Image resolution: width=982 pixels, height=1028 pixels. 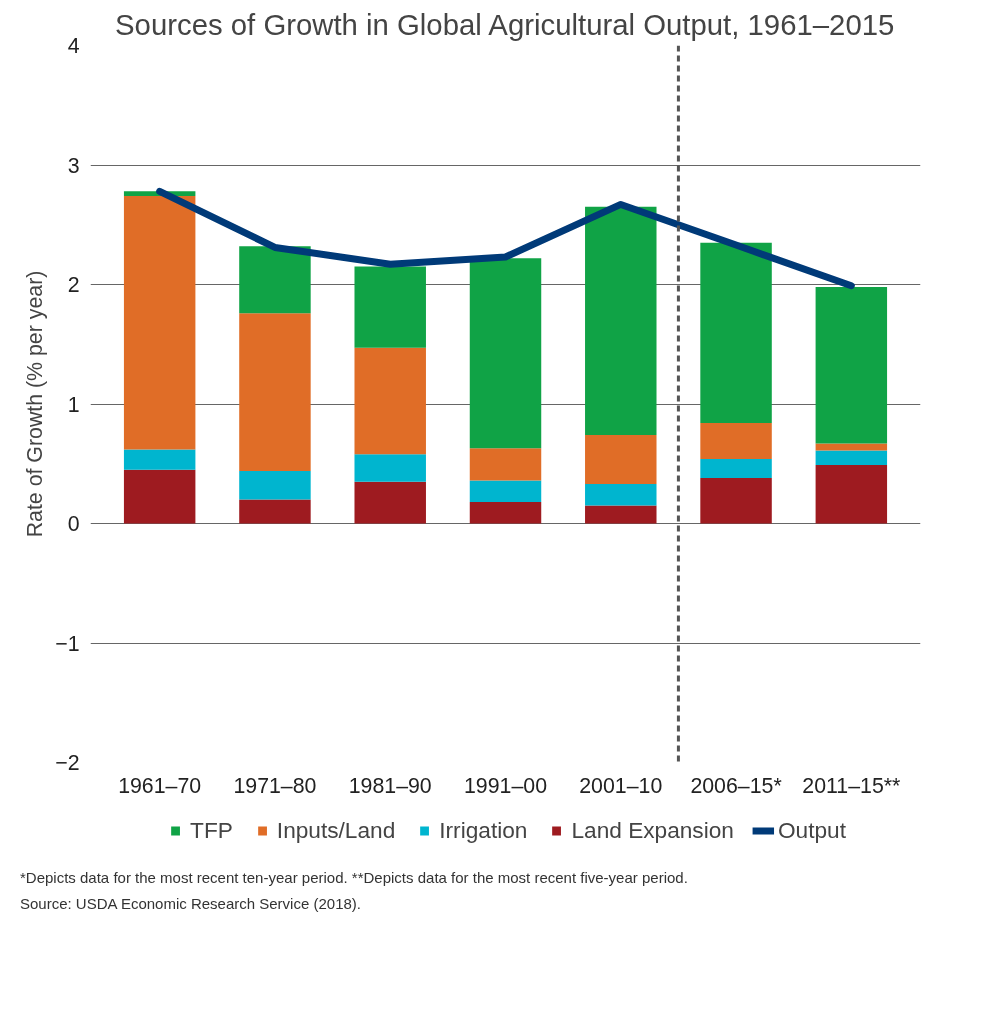 I want to click on x-tick-label: 1971–80, so click(x=275, y=785).